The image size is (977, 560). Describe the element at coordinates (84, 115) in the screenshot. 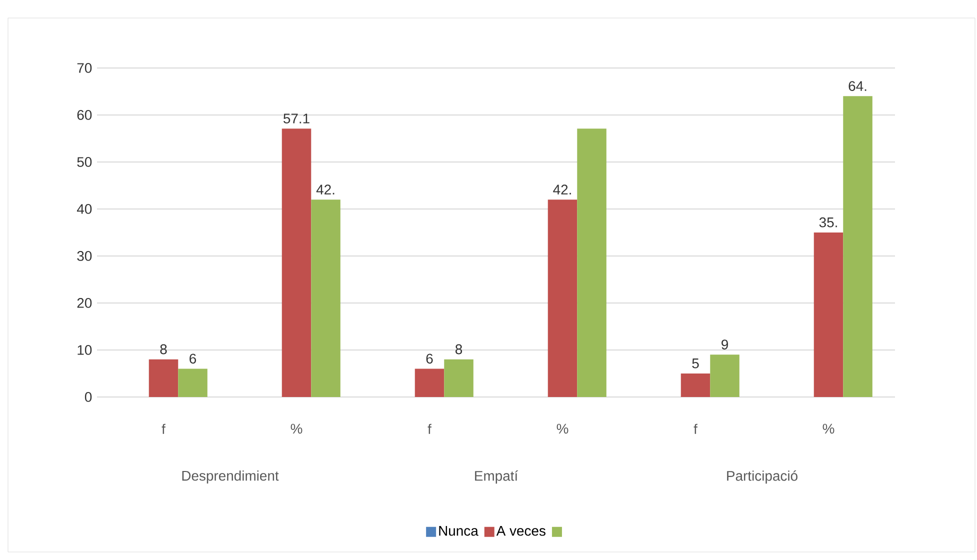

I see `y-tick-label: 60` at that location.